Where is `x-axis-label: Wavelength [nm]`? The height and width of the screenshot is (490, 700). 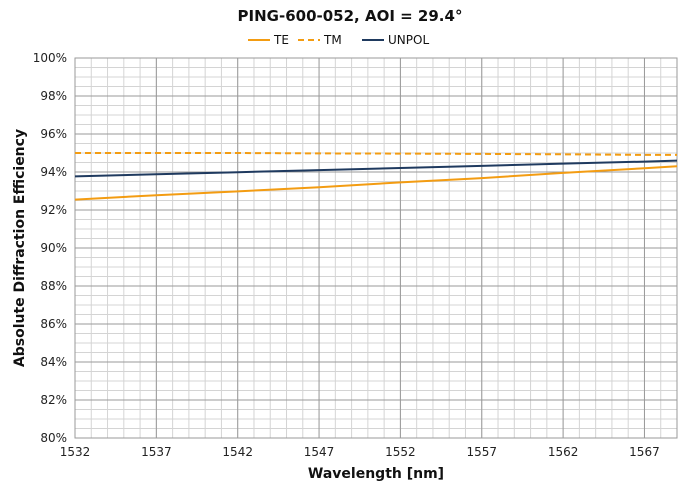 x-axis-label: Wavelength [nm] is located at coordinates (376, 474).